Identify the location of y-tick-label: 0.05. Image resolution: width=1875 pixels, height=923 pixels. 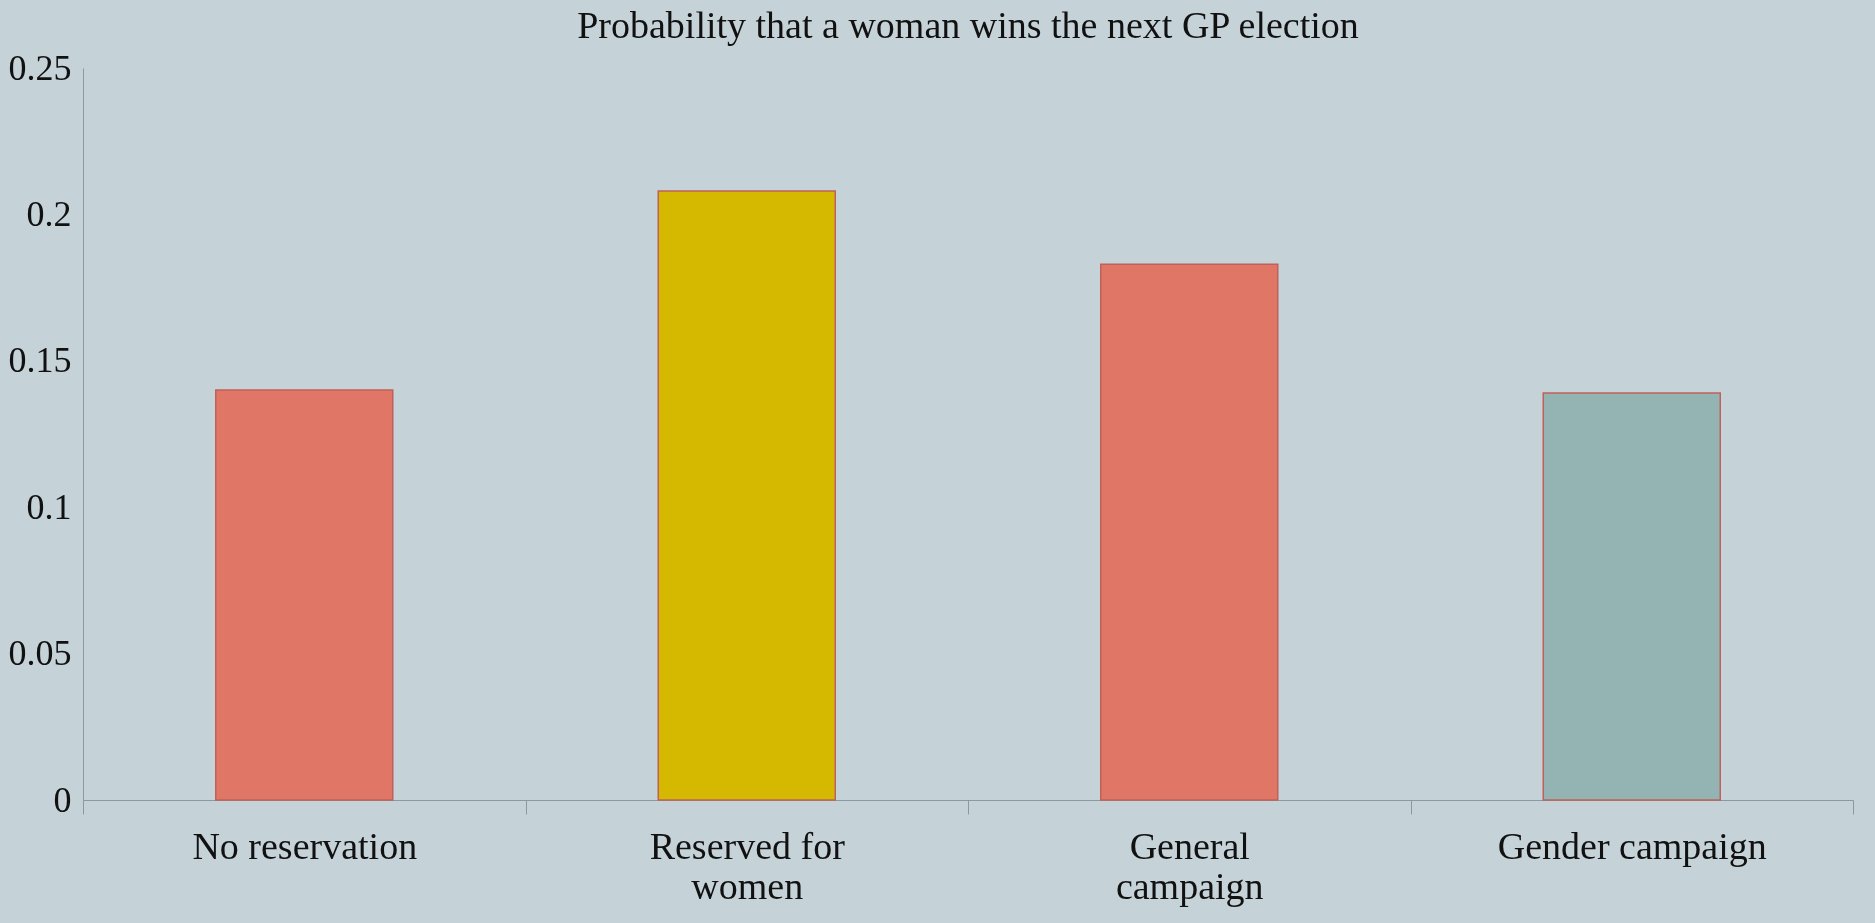
(40, 653).